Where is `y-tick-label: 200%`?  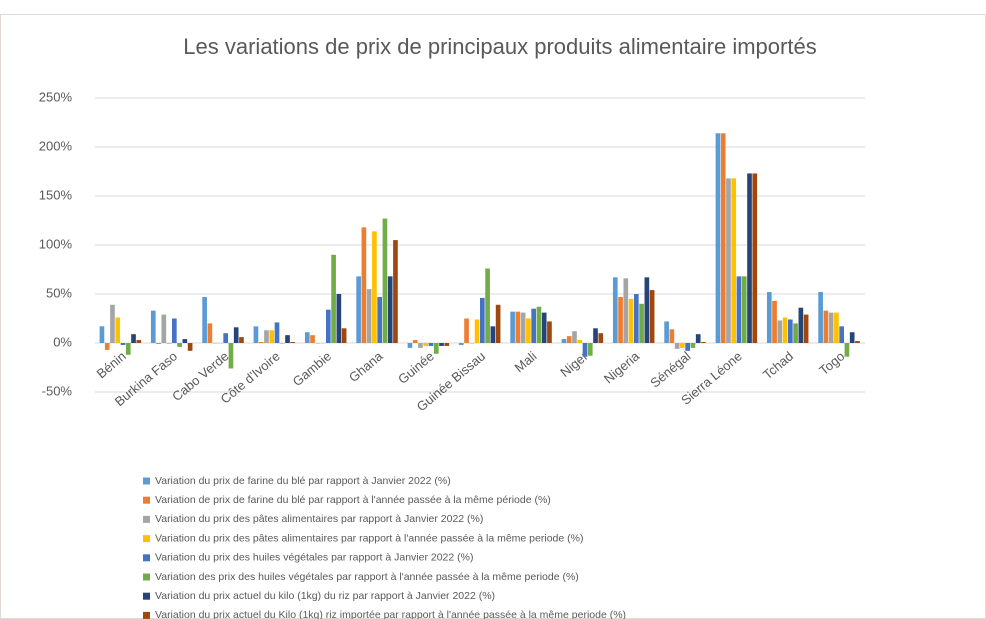 y-tick-label: 200% is located at coordinates (56, 145).